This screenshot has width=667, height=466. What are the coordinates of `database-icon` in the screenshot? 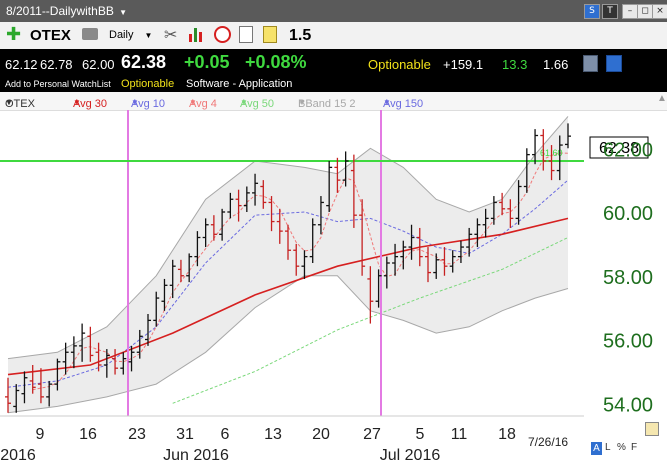 It's located at (590, 63).